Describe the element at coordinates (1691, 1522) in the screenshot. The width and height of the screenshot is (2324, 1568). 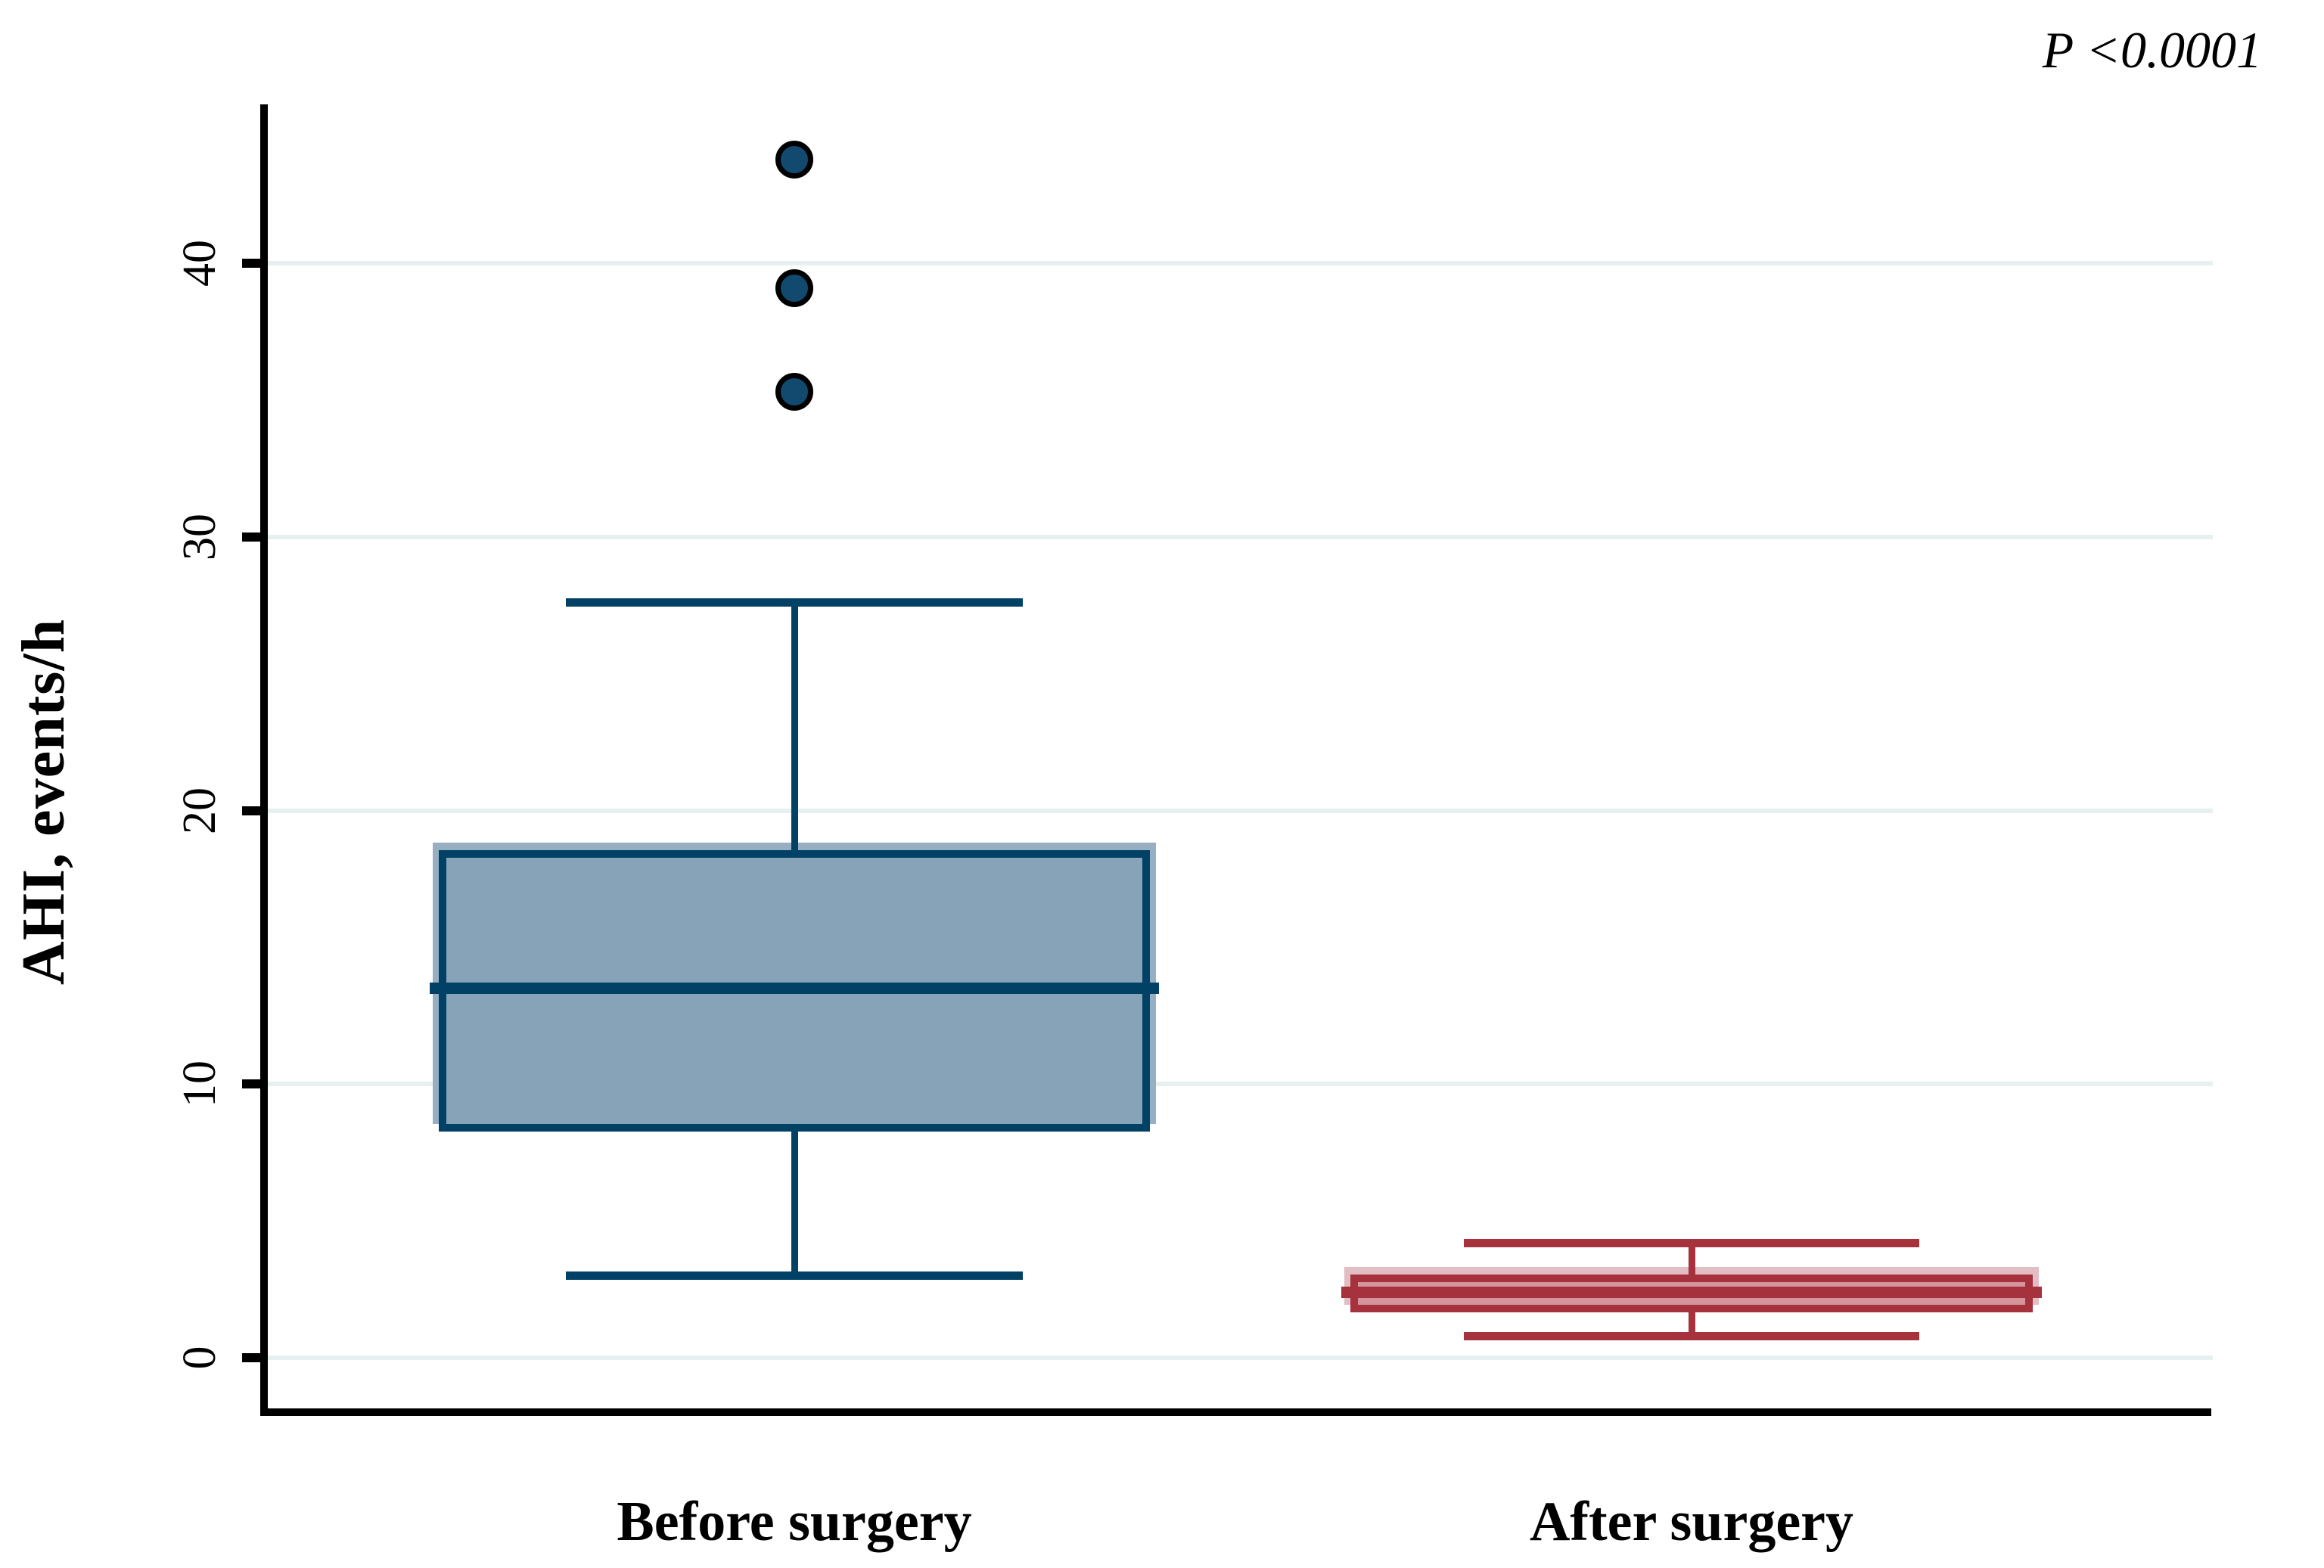
I see `x-category-label-after: After surgery` at that location.